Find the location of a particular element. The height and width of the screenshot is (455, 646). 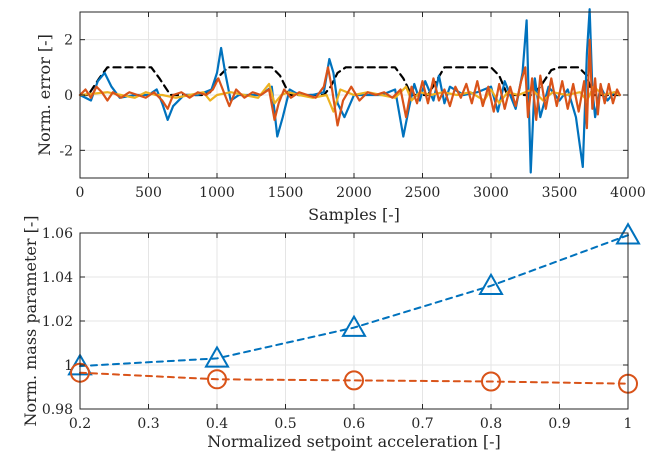

mass-plot-y-tick-label: 1.02 is located at coordinates (57, 322).